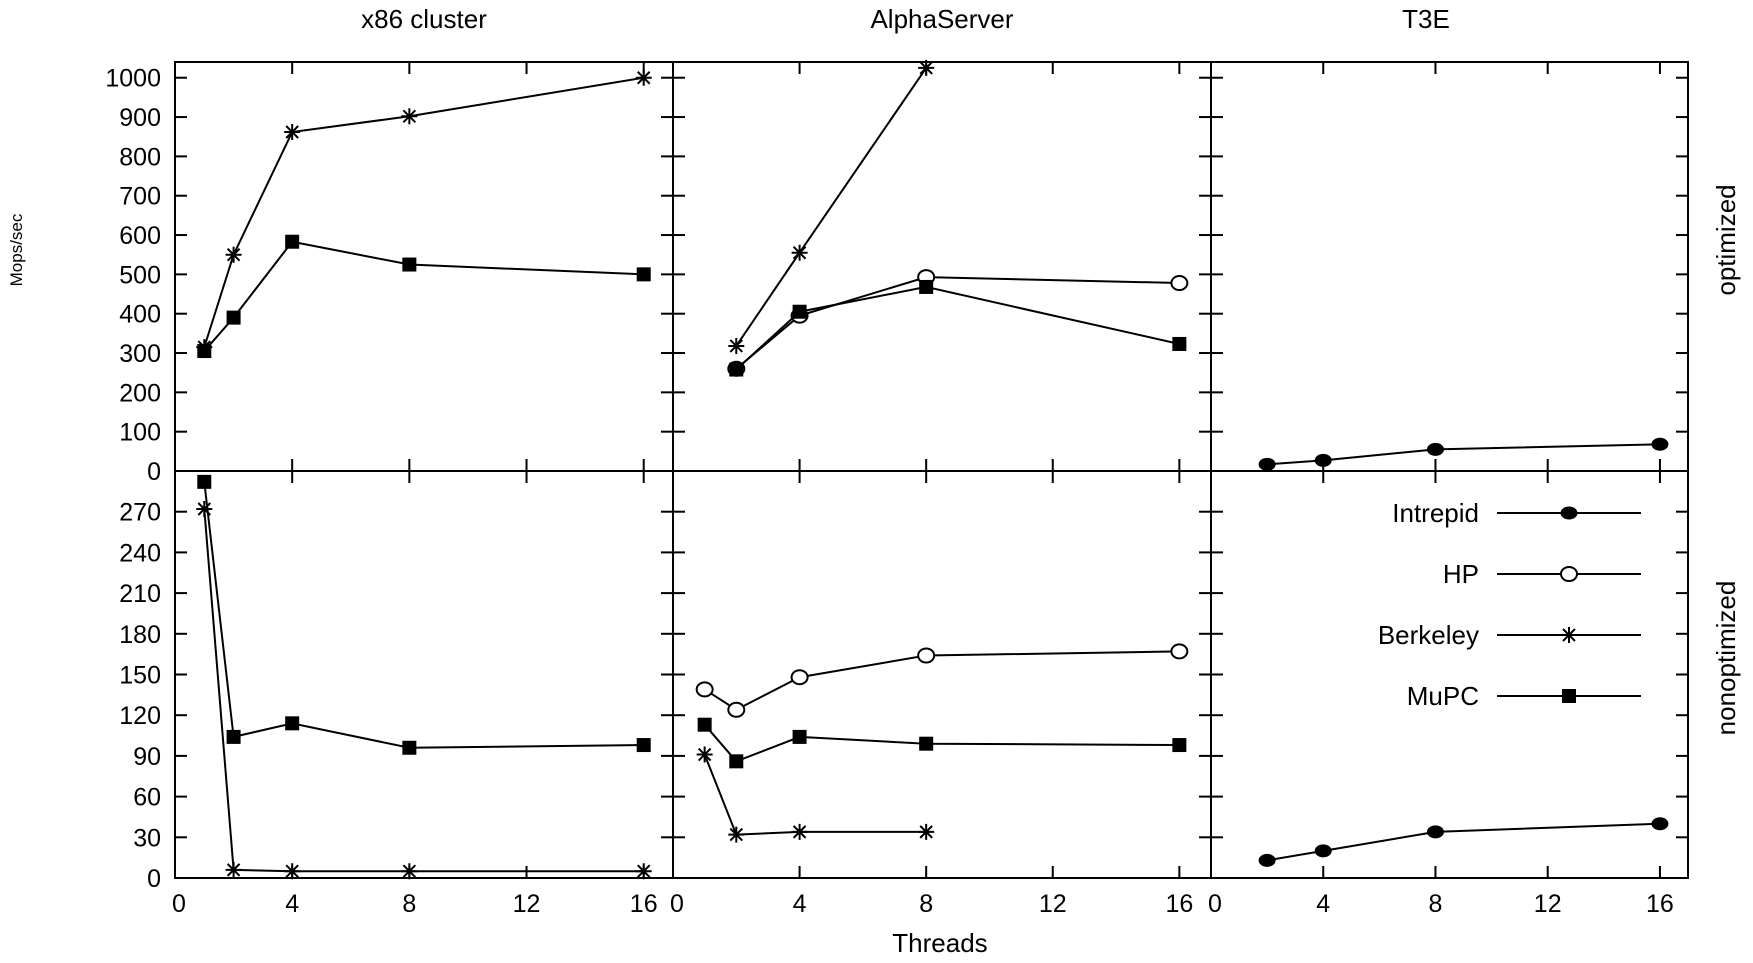  Describe the element at coordinates (1726, 239) in the screenshot. I see `row-label-optimized: optimized` at that location.